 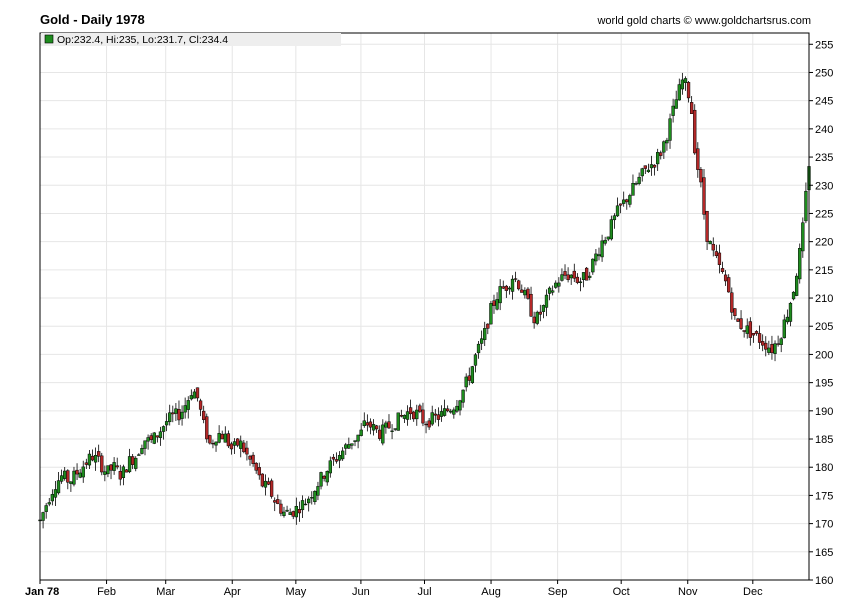 What do you see at coordinates (824, 440) in the screenshot?
I see `y-tick-label: 185` at bounding box center [824, 440].